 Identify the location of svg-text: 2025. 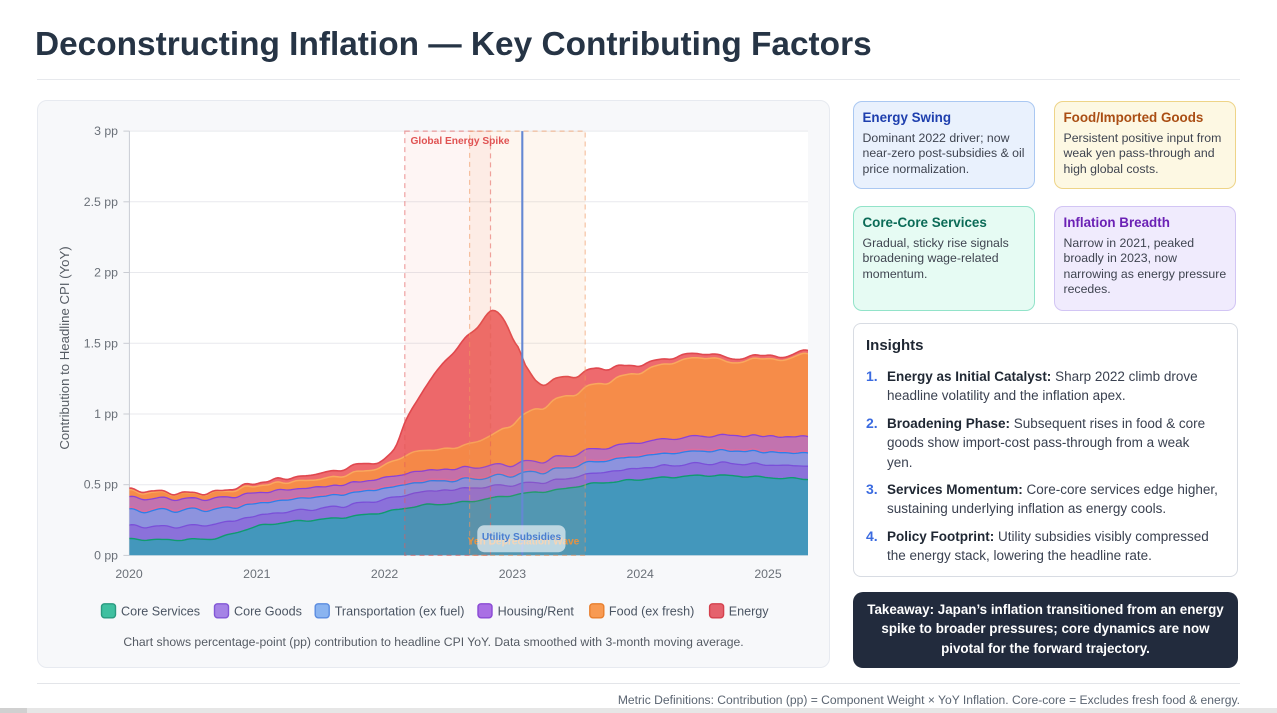
(768, 574).